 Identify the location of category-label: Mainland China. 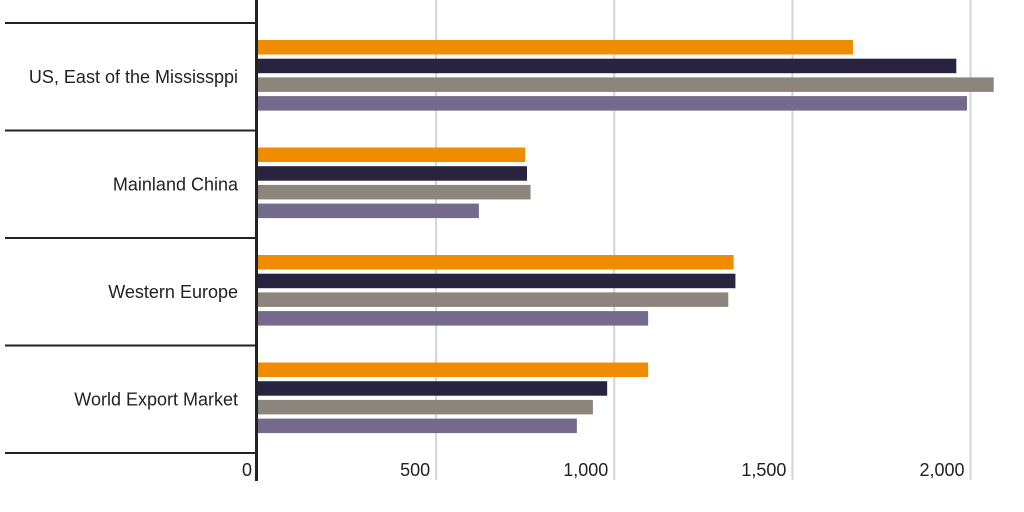
(176, 184).